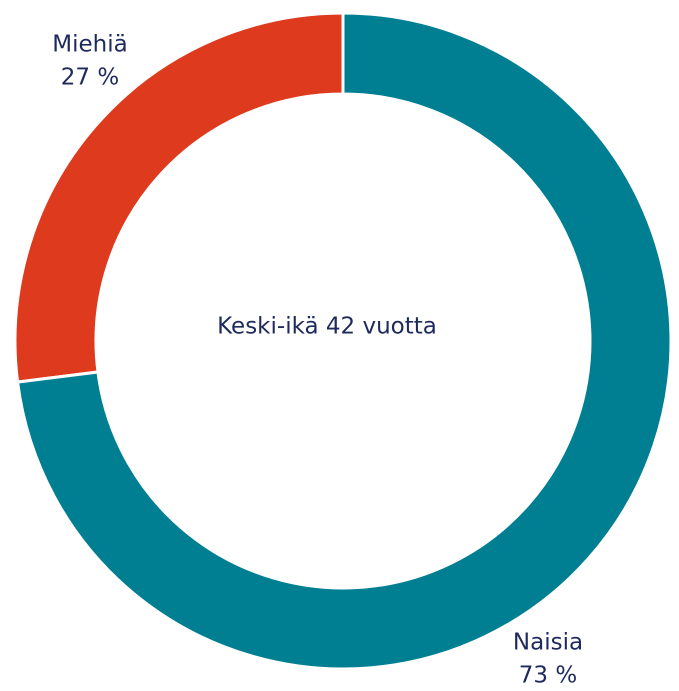 The image size is (679, 691). Describe the element at coordinates (90, 78) in the screenshot. I see `slice-value-label: 27 %` at that location.